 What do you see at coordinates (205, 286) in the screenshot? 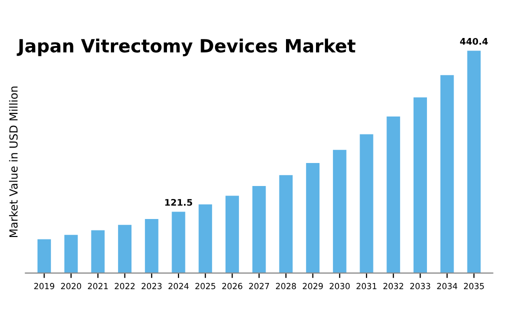
I see `x-tick-label: 2025` at bounding box center [205, 286].